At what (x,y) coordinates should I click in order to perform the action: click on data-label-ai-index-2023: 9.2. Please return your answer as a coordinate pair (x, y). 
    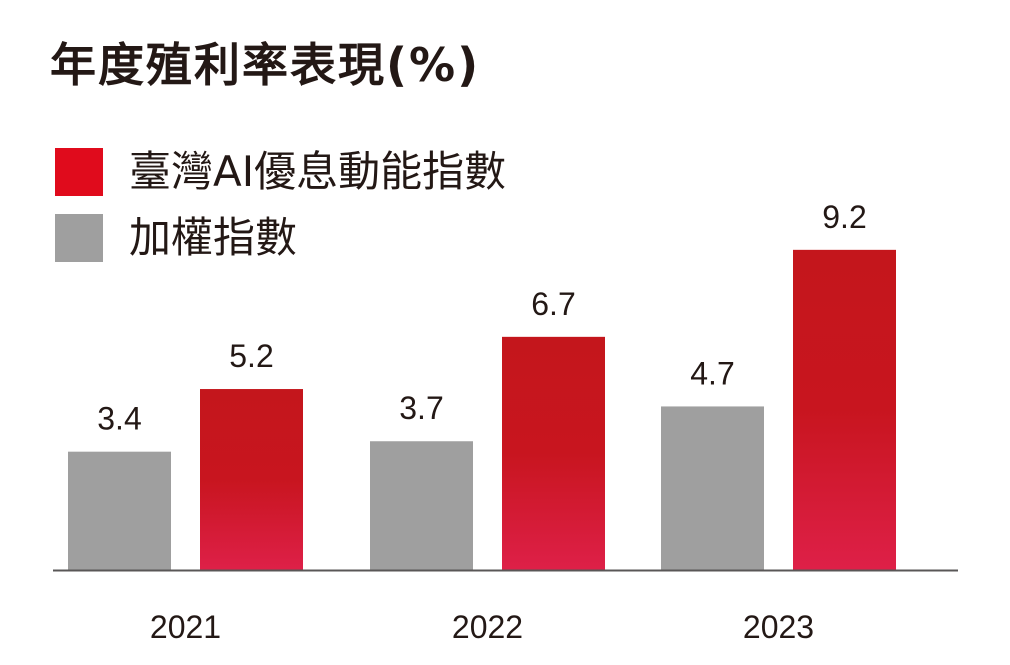
    Looking at the image, I should click on (844, 217).